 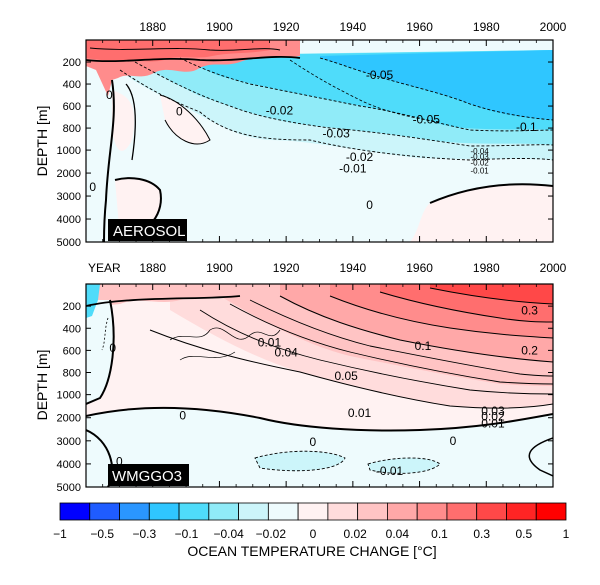 I want to click on colorbar-tick-label: 0, so click(x=313, y=534).